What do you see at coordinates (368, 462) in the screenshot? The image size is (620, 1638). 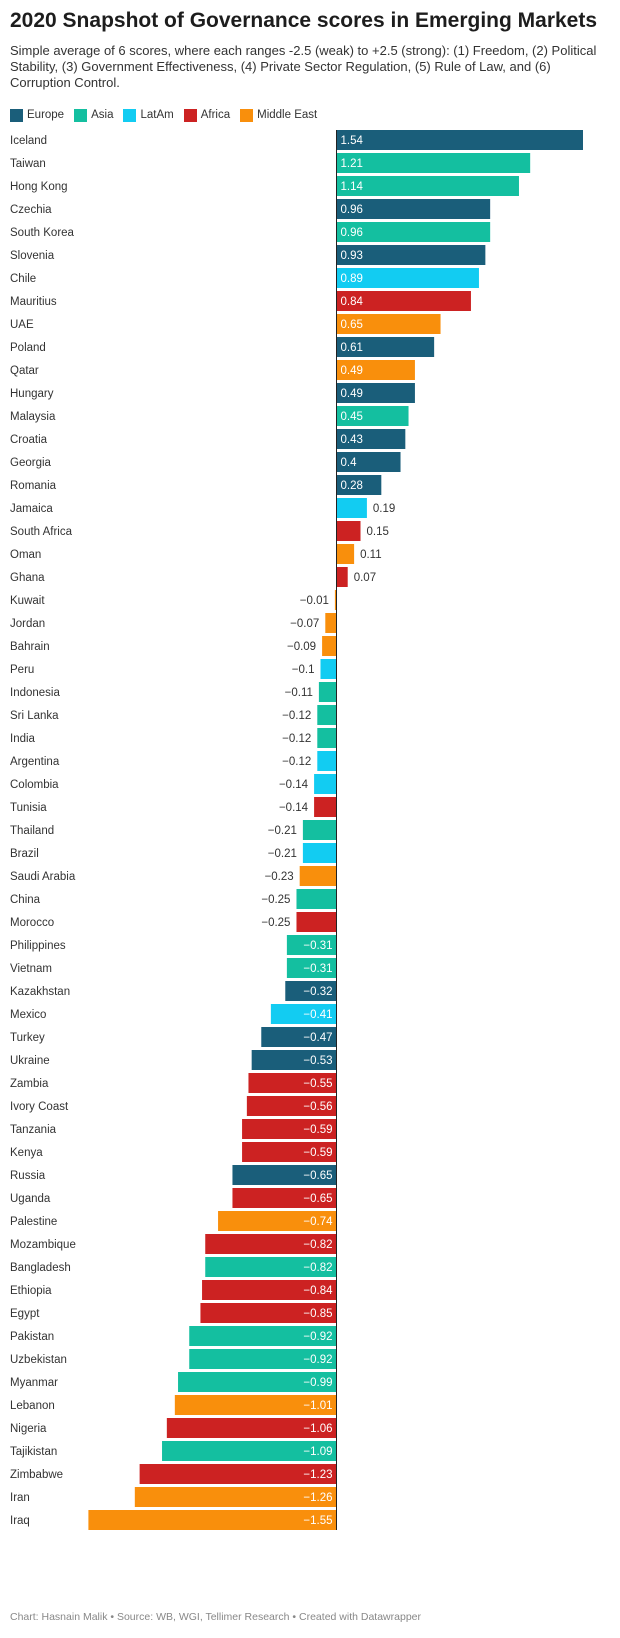 I see `bar-georgia` at bounding box center [368, 462].